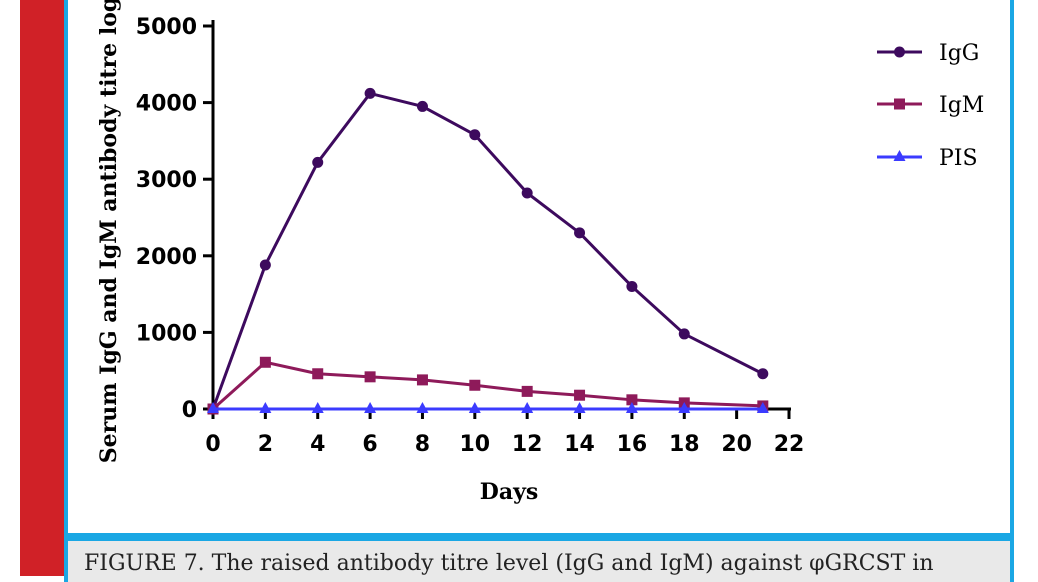 The height and width of the screenshot is (582, 1038). What do you see at coordinates (166, 27) in the screenshot?
I see `y-tick-label: 5000` at bounding box center [166, 27].